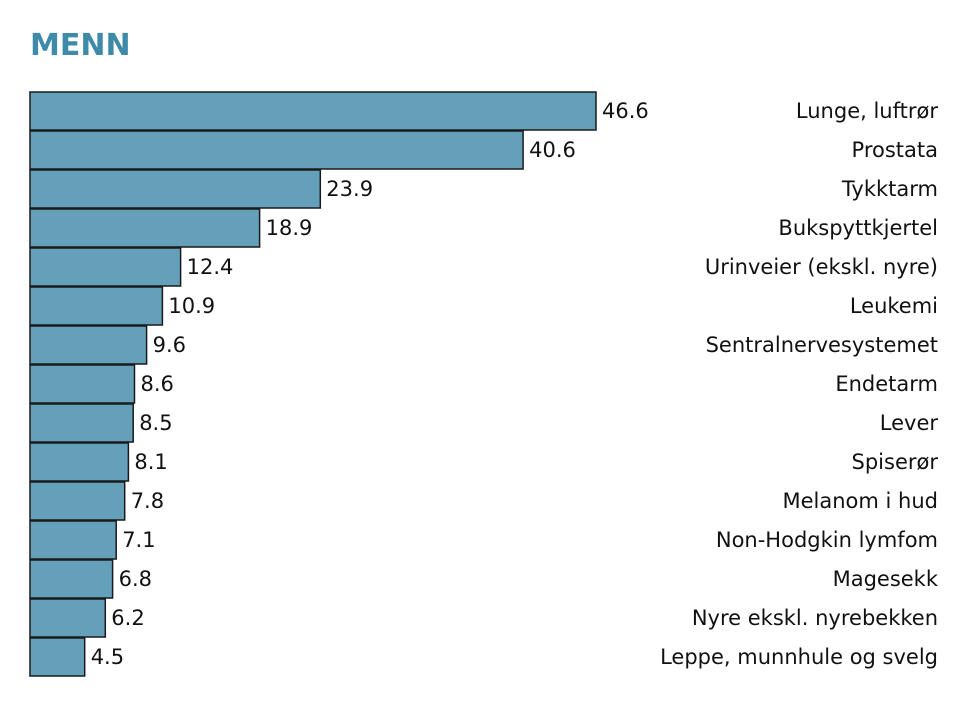  What do you see at coordinates (135, 579) in the screenshot?
I see `bar-value-label: 6.8` at bounding box center [135, 579].